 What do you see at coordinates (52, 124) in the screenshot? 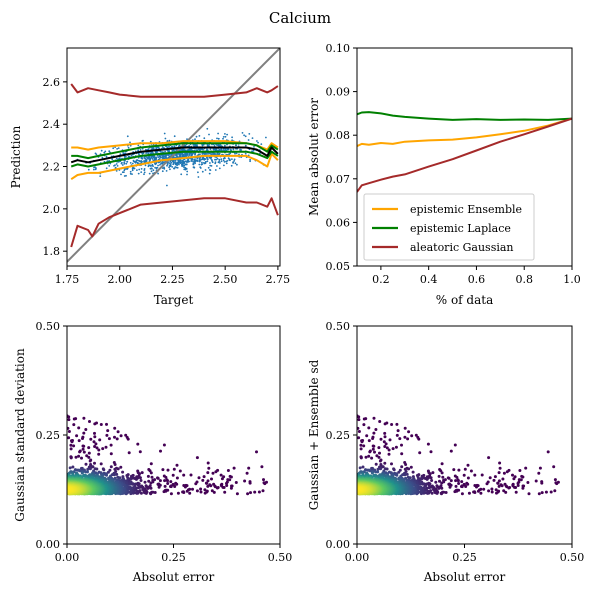
I see `y-tick-label: 2.4` at bounding box center [52, 124].